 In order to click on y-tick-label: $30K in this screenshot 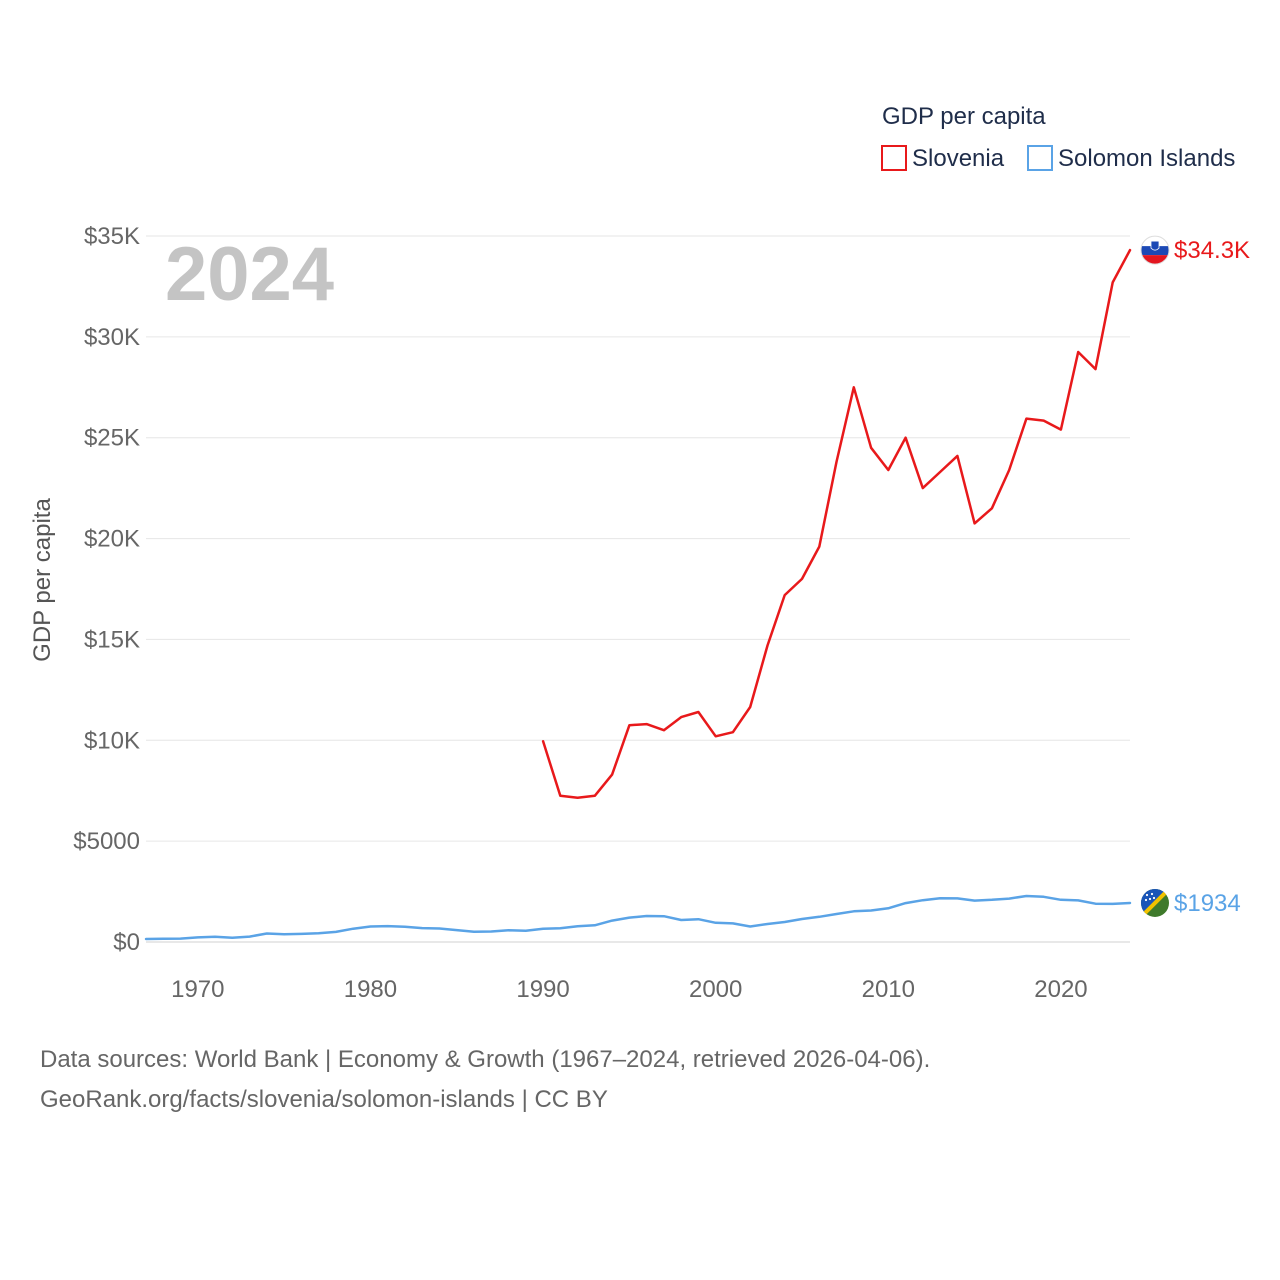, I will do `click(112, 337)`.